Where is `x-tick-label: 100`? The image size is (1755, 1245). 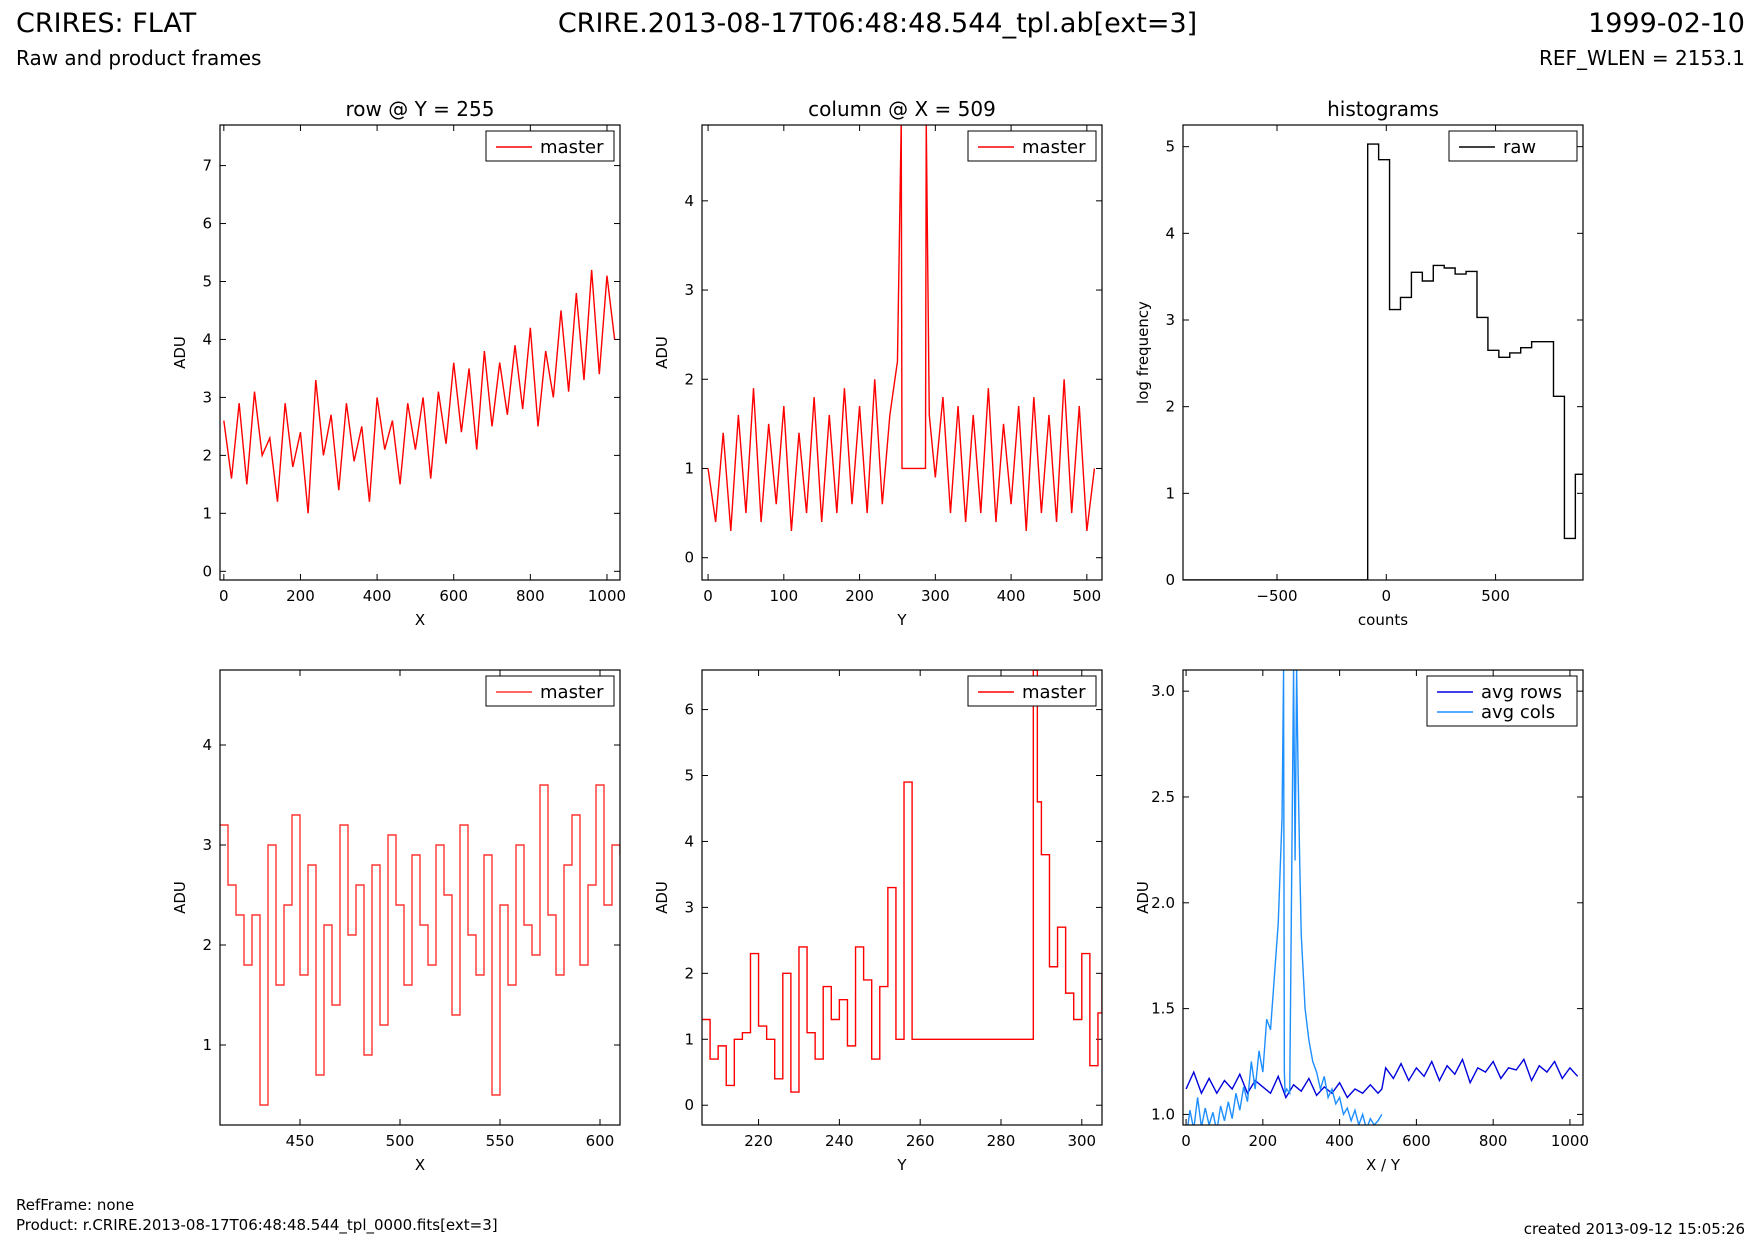 x-tick-label: 100 is located at coordinates (783, 596).